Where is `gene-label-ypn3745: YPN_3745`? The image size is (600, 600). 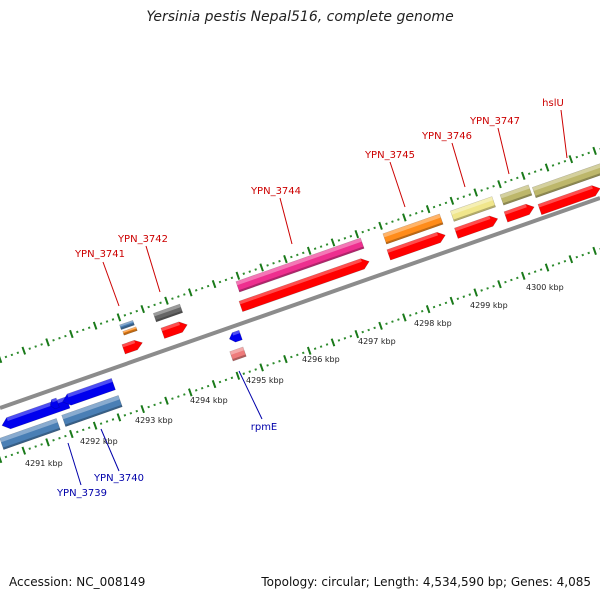 gene-label-ypn3745: YPN_3745 is located at coordinates (389, 155).